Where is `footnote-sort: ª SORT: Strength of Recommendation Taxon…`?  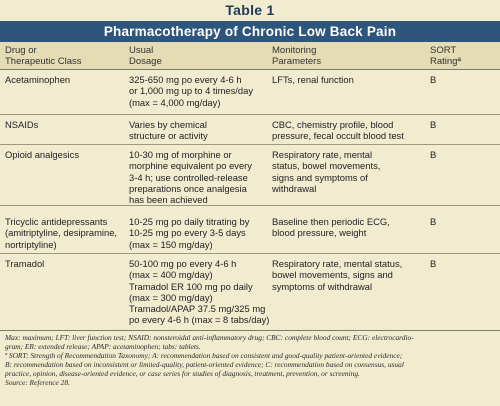
footnote-sort: ª SORT: Strength of Recommendation Taxon… is located at coordinates (204, 355).